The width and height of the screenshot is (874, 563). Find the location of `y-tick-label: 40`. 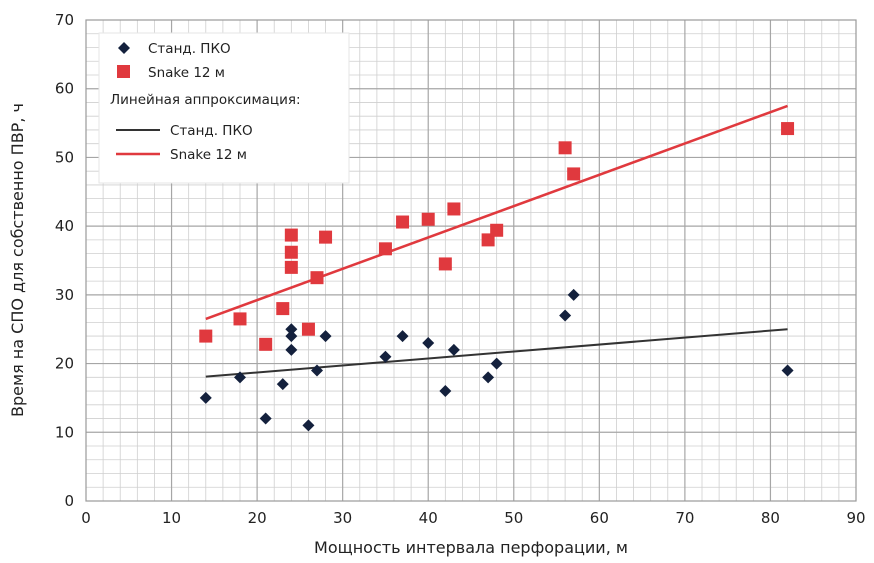

y-tick-label: 40 is located at coordinates (64, 226).